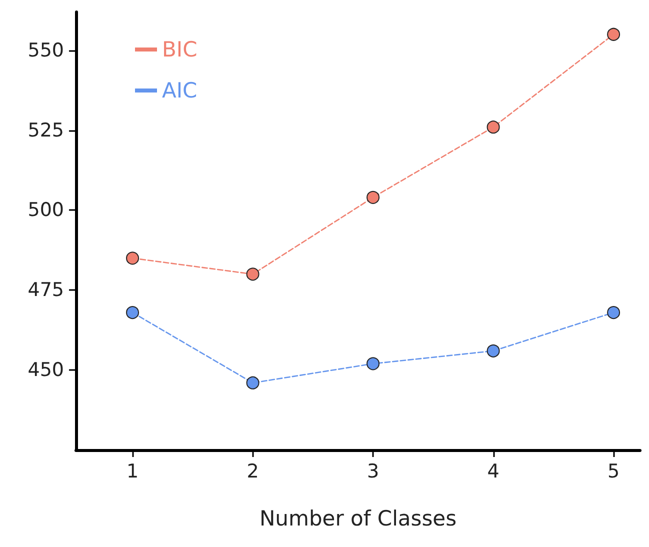 The height and width of the screenshot is (547, 649). I want to click on x-tick-label: 5, so click(613, 471).